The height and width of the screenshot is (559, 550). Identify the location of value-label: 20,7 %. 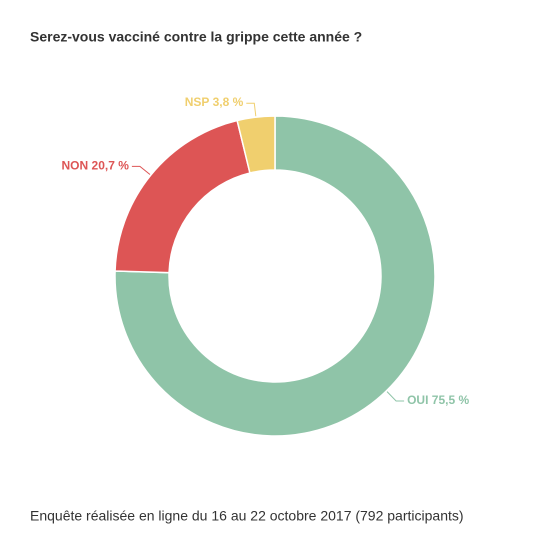
(111, 166).